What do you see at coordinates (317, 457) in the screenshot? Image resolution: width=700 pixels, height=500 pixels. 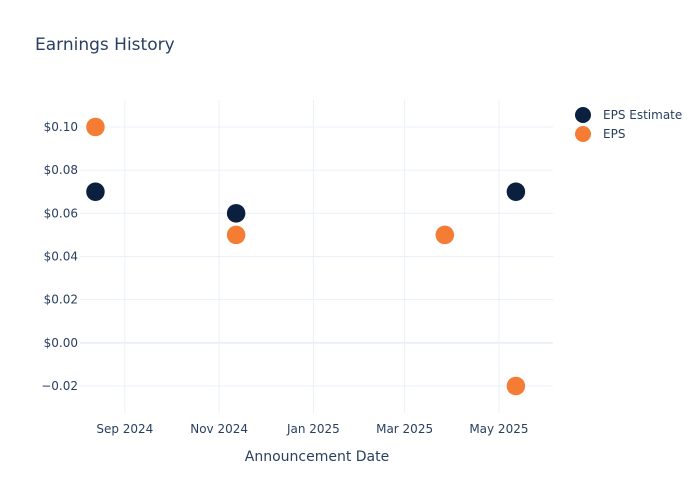 I see `x-axis-label: Announcement Date` at bounding box center [317, 457].